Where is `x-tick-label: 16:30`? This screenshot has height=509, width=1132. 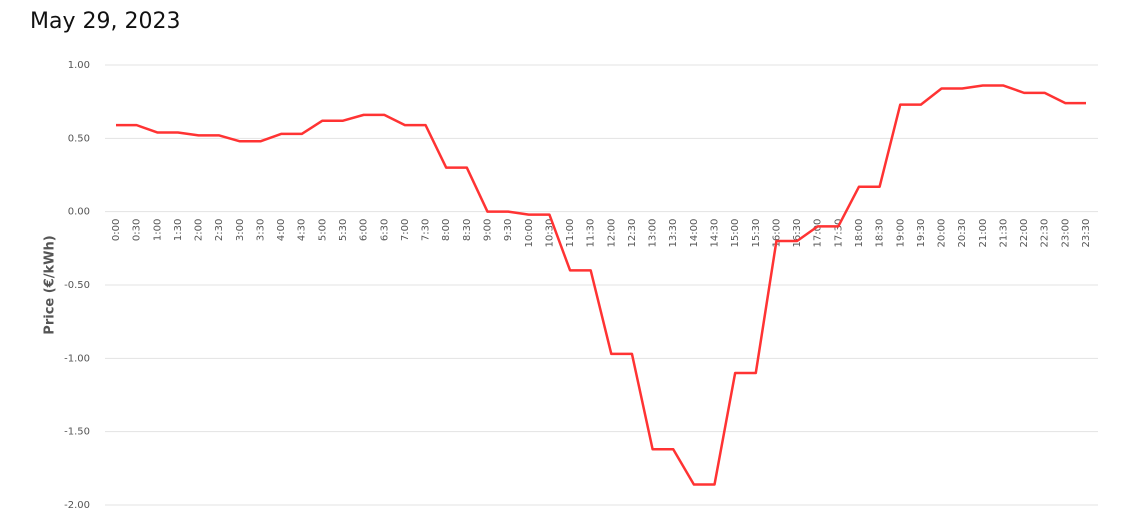 x-tick-label: 16:30 is located at coordinates (797, 233).